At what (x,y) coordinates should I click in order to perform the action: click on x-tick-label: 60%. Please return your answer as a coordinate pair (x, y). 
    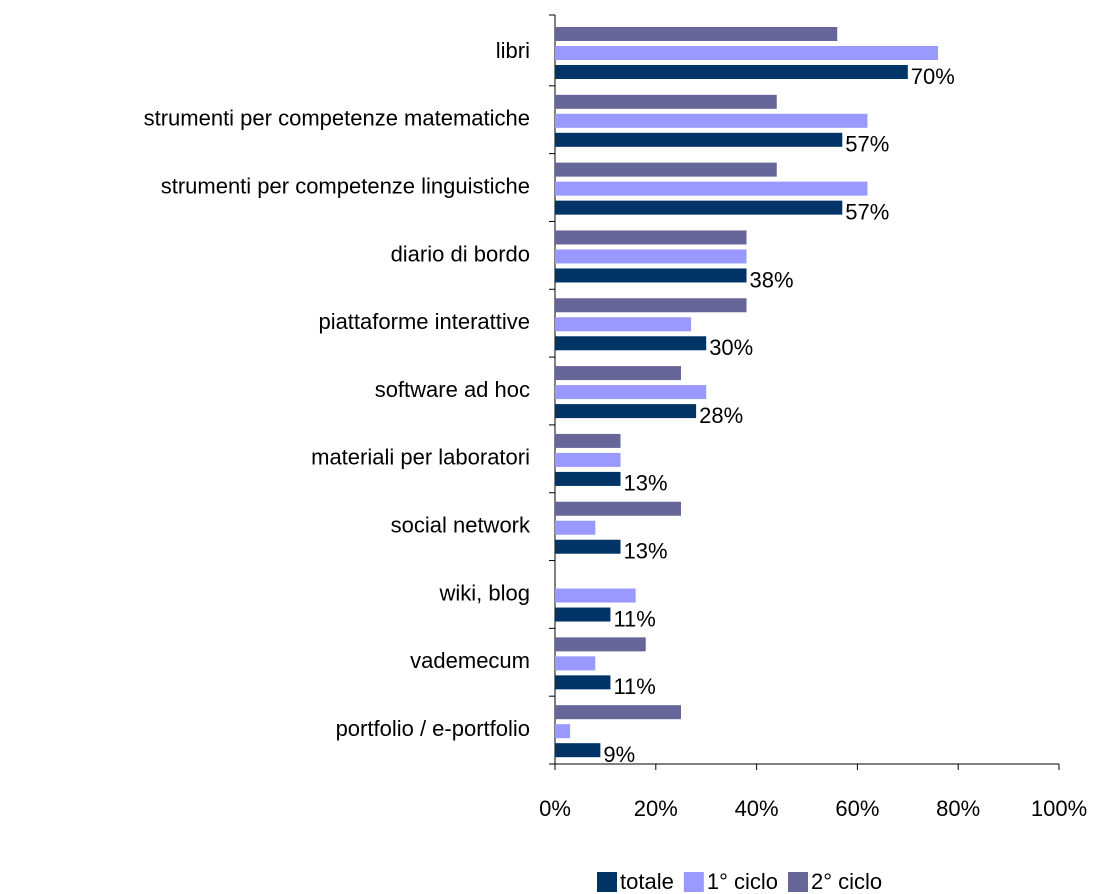
    Looking at the image, I should click on (857, 808).